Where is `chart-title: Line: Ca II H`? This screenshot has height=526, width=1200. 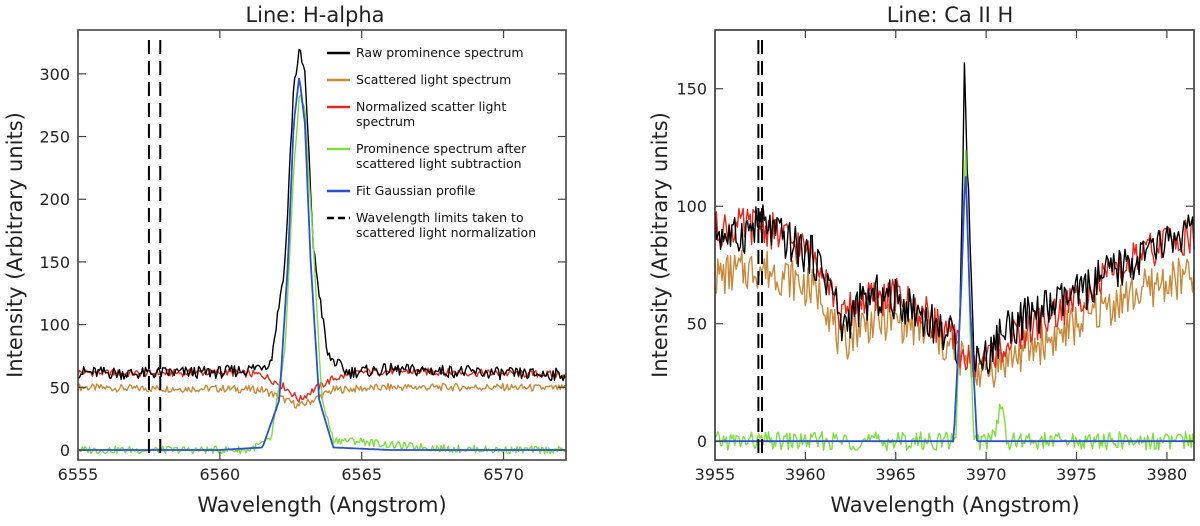
chart-title: Line: Ca II H is located at coordinates (950, 15).